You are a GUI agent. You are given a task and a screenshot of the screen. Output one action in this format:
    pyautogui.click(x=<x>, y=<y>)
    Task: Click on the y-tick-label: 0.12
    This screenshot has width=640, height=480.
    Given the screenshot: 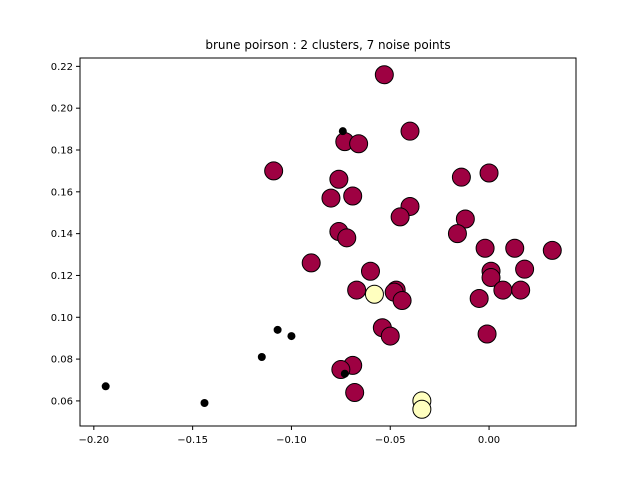 What is the action you would take?
    pyautogui.click(x=62, y=276)
    